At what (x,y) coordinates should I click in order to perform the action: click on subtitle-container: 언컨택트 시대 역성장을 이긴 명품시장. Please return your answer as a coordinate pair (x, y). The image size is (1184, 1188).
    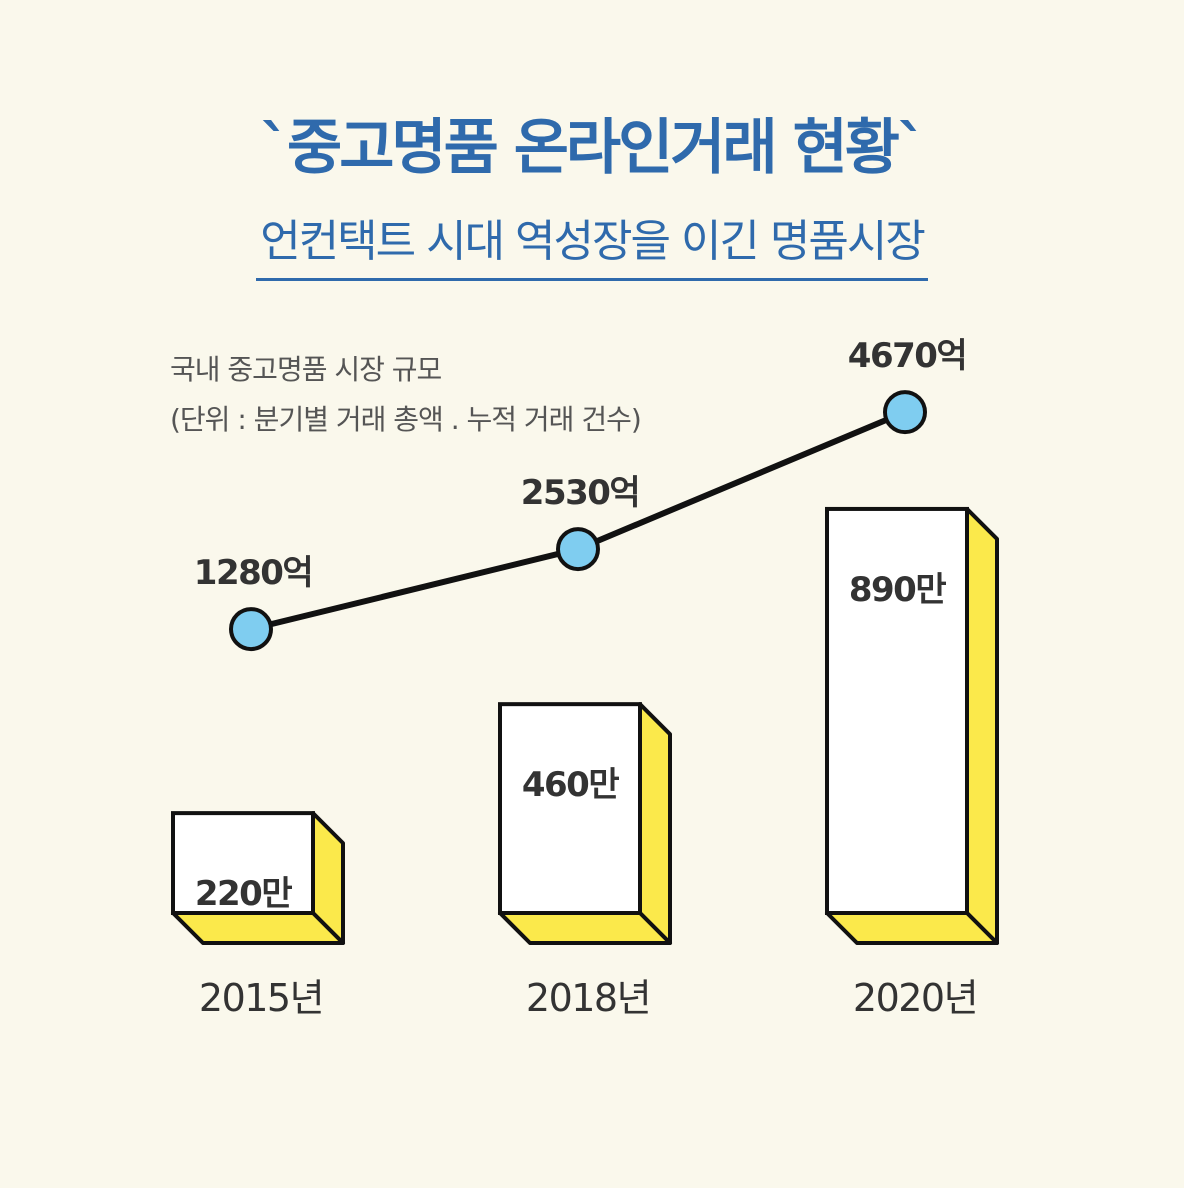
    Looking at the image, I should click on (592, 246).